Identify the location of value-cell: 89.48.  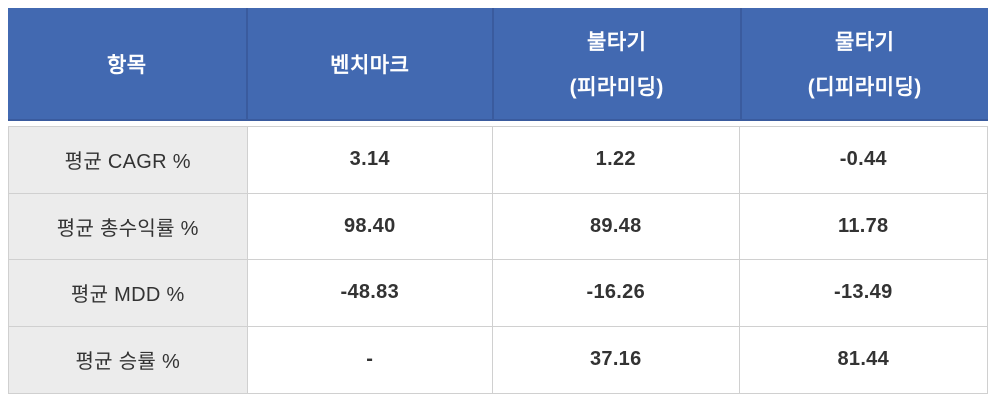
(616, 226).